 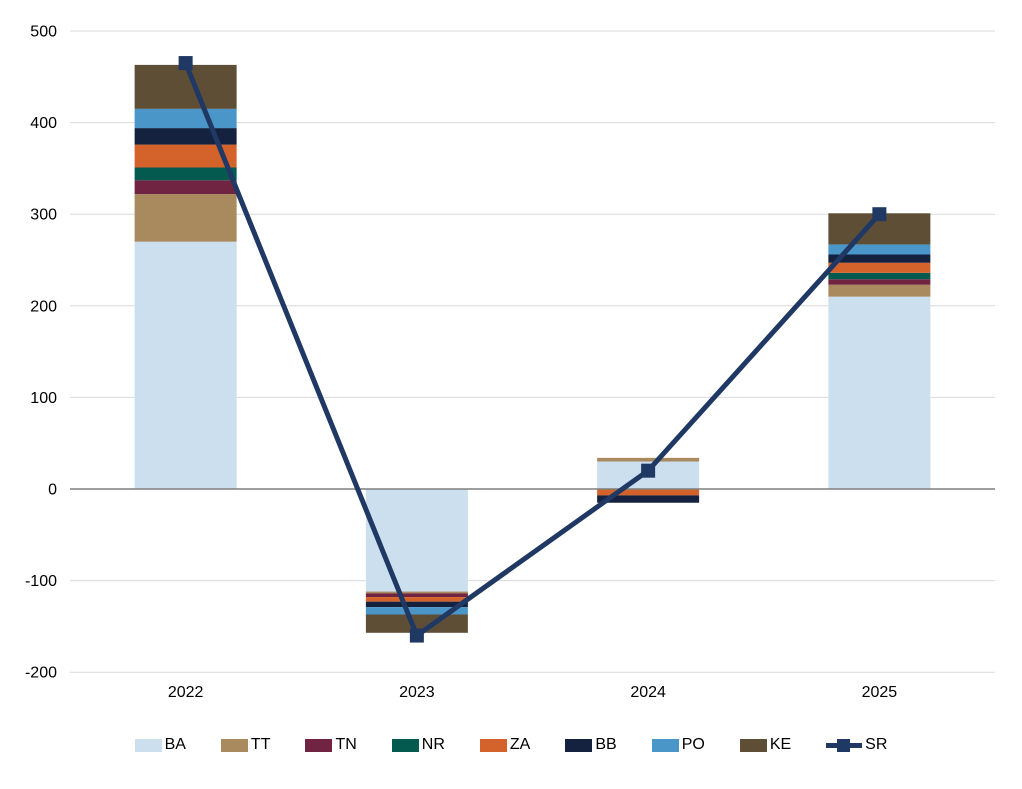 I want to click on legend-item-ba: BA, so click(x=160, y=745).